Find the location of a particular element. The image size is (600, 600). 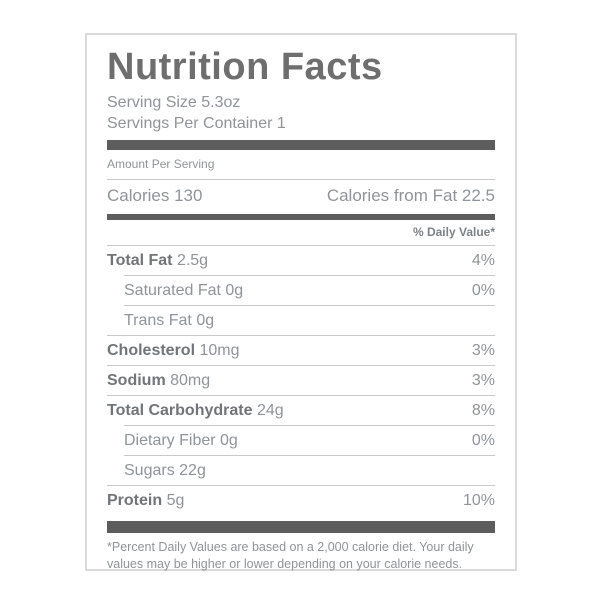

nutrient-daily-value: 8% is located at coordinates (483, 410).